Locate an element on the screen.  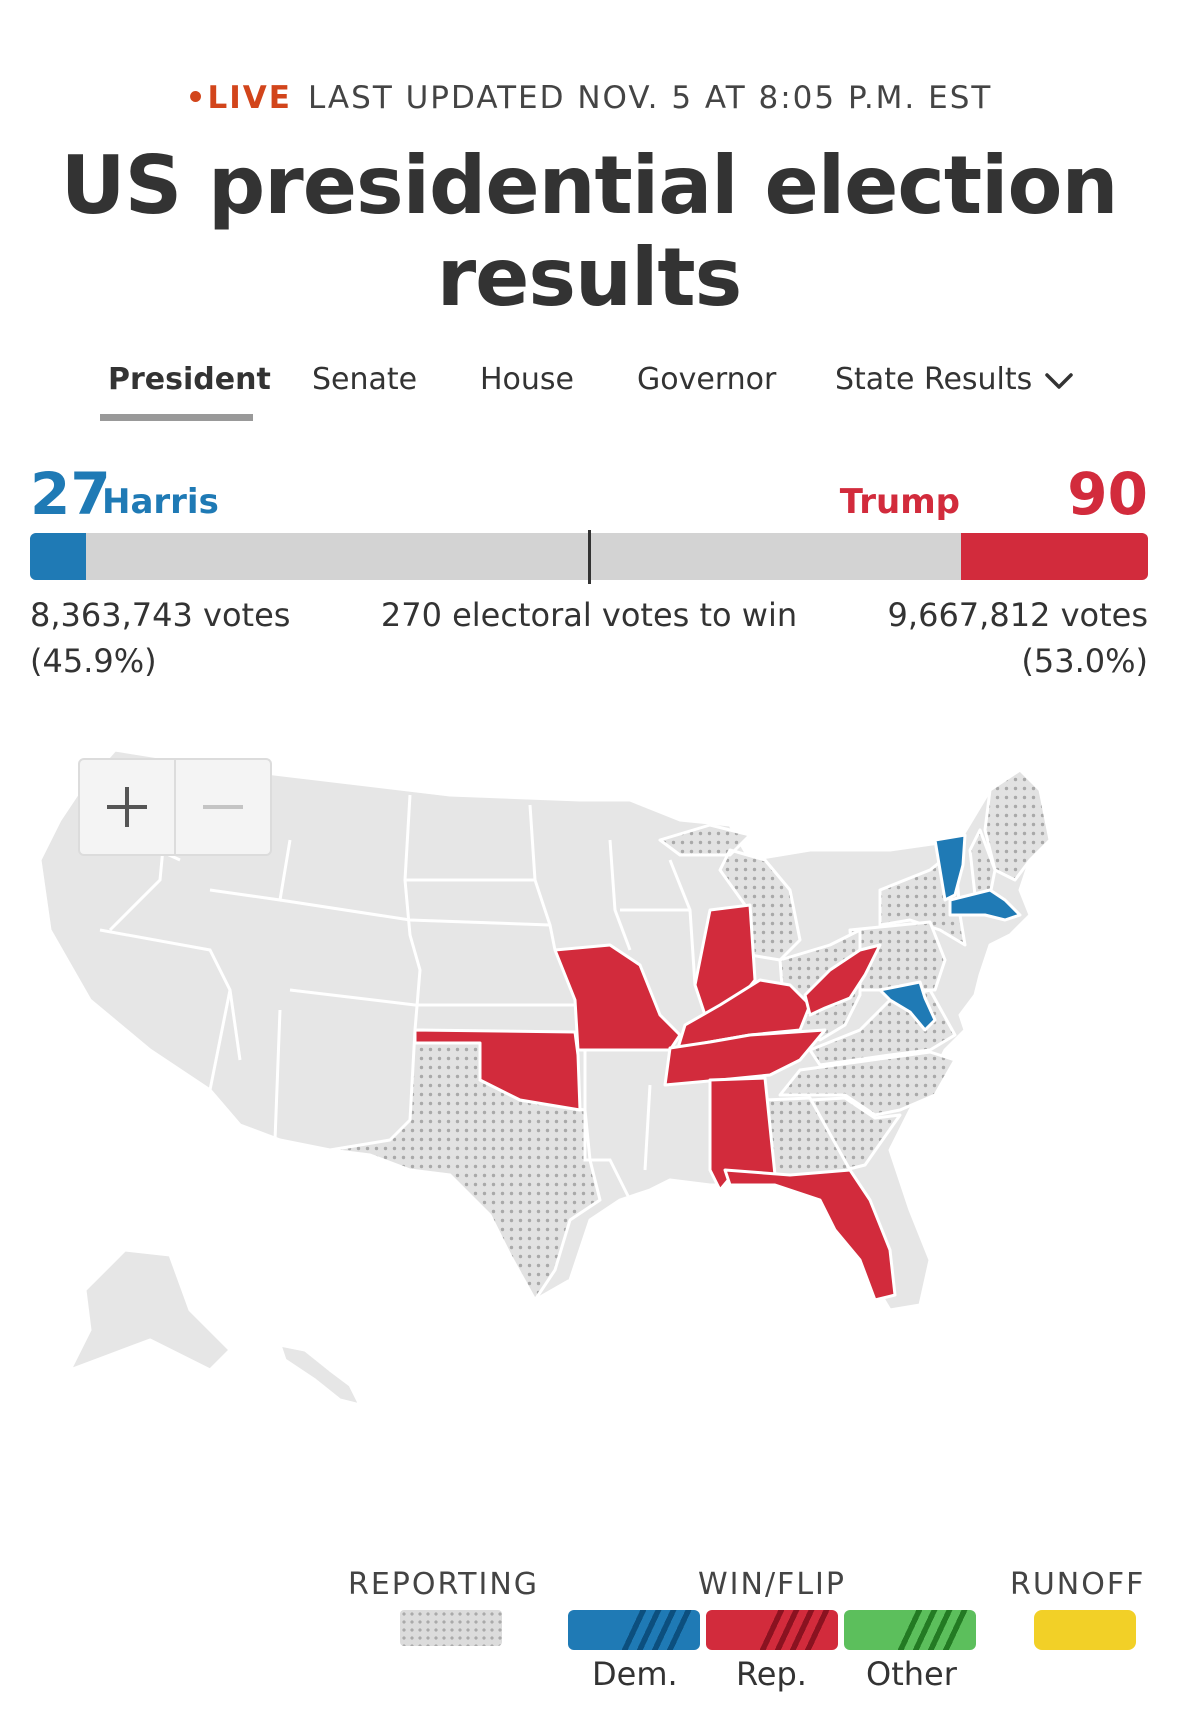
state-north-carolina is located at coordinates (867, 1083).